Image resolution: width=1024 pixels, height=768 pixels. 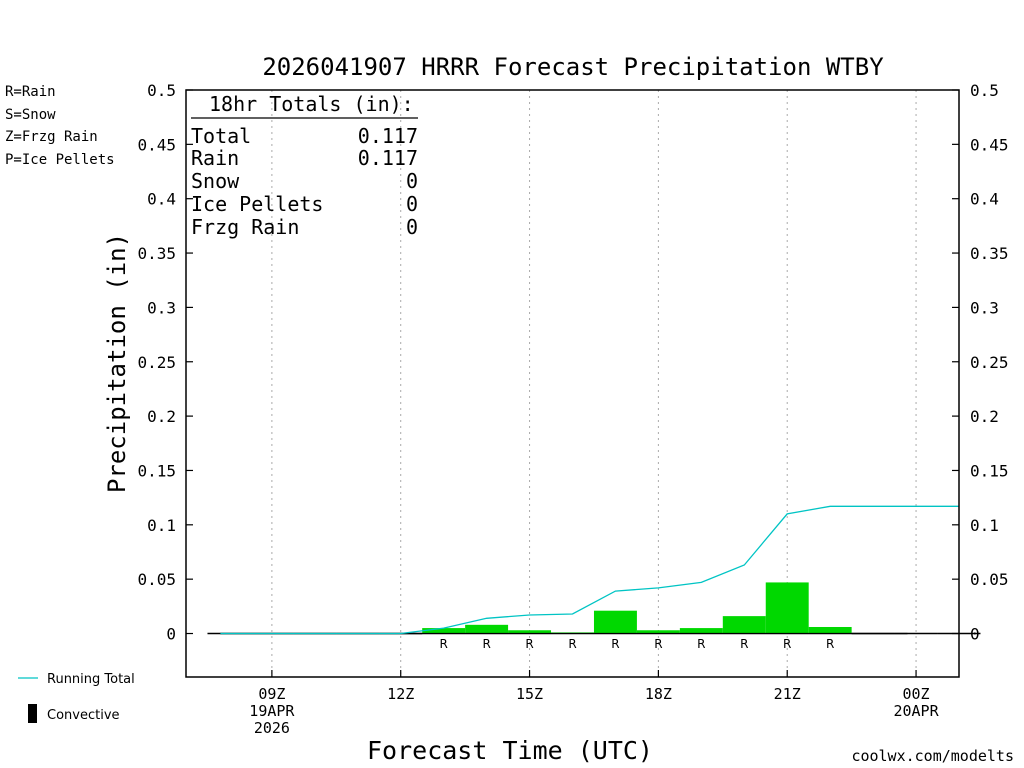 What do you see at coordinates (117, 363) in the screenshot?
I see `y-axis-label: Precipitation (in)` at bounding box center [117, 363].